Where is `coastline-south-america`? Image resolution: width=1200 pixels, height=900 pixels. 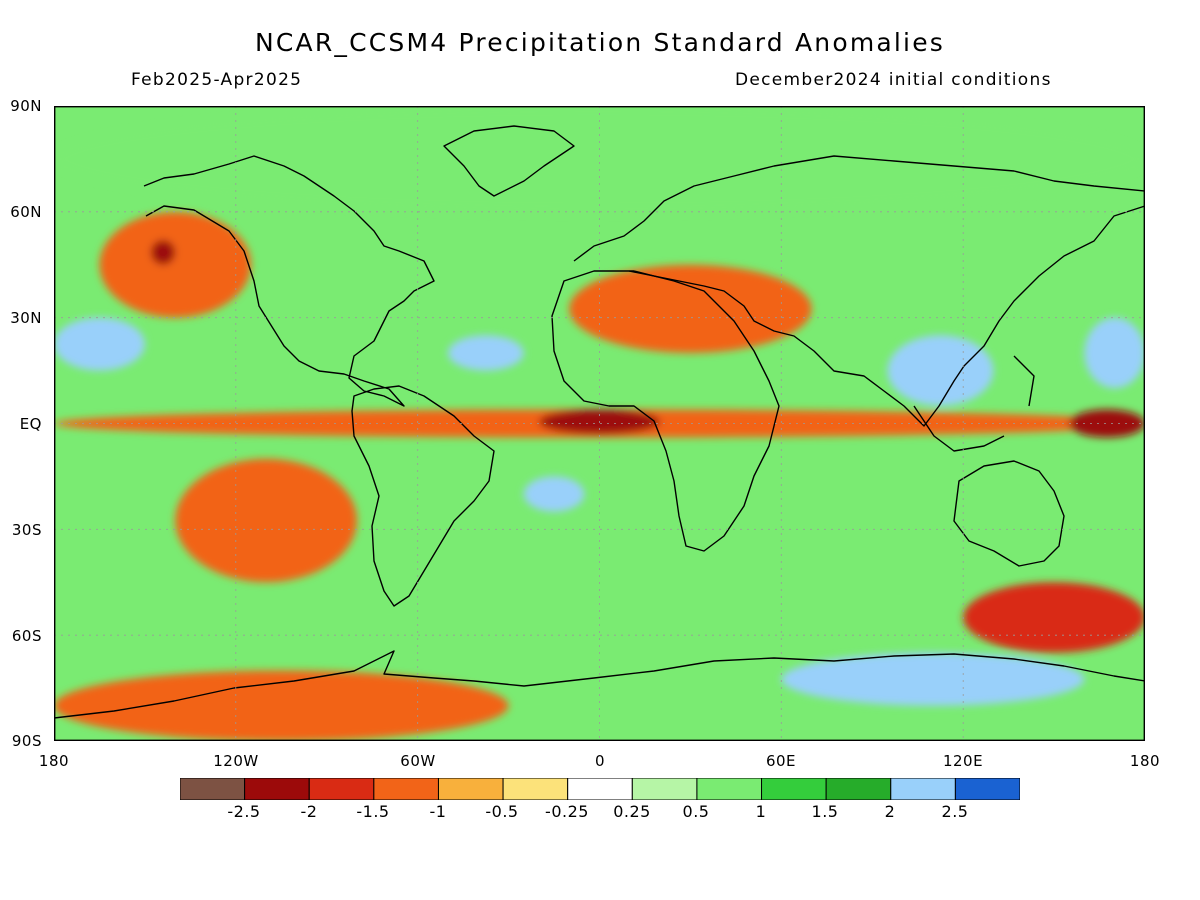 coastline-south-america is located at coordinates (423, 496).